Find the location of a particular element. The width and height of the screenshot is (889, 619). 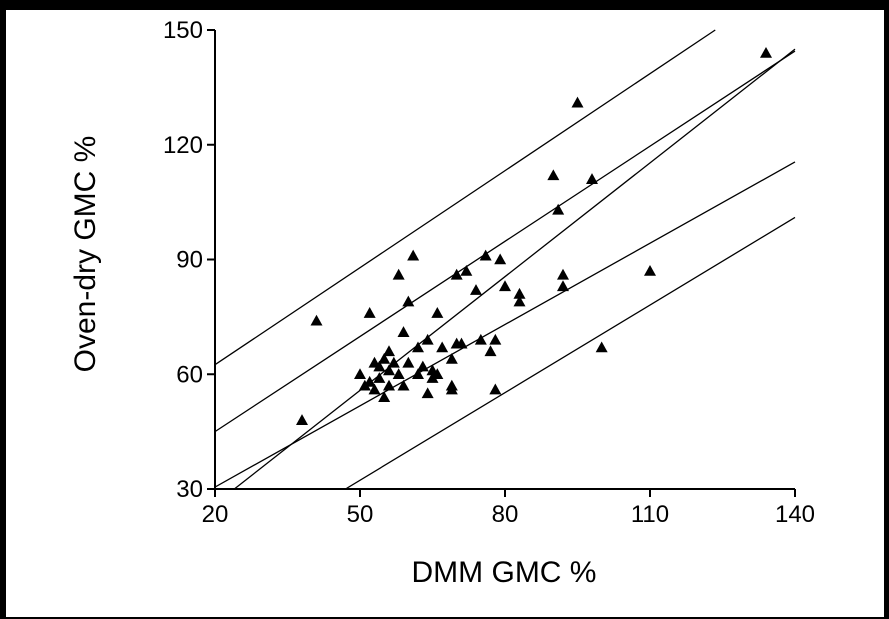

y-tick-label-1: 60 is located at coordinates (189, 374).